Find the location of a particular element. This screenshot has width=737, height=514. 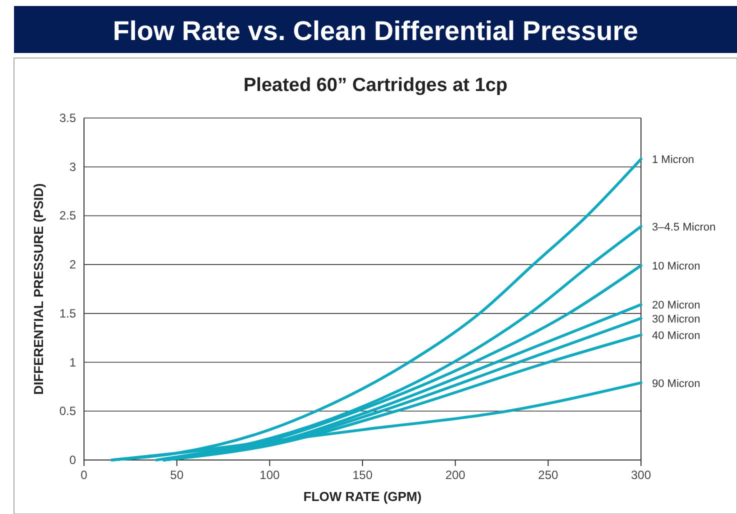

y-tick-label: 0.5 is located at coordinates (67, 411).